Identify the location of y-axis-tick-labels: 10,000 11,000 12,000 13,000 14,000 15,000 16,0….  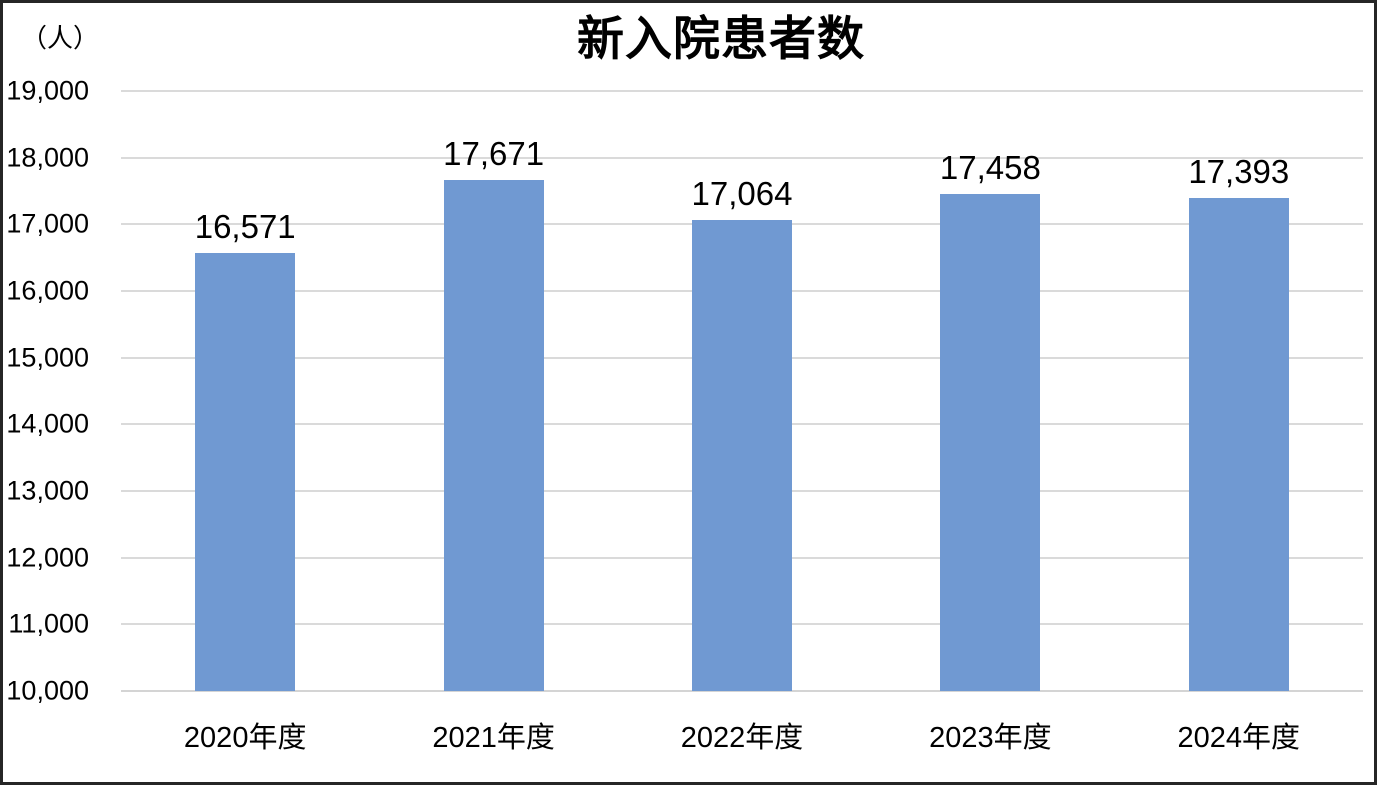
(47, 390).